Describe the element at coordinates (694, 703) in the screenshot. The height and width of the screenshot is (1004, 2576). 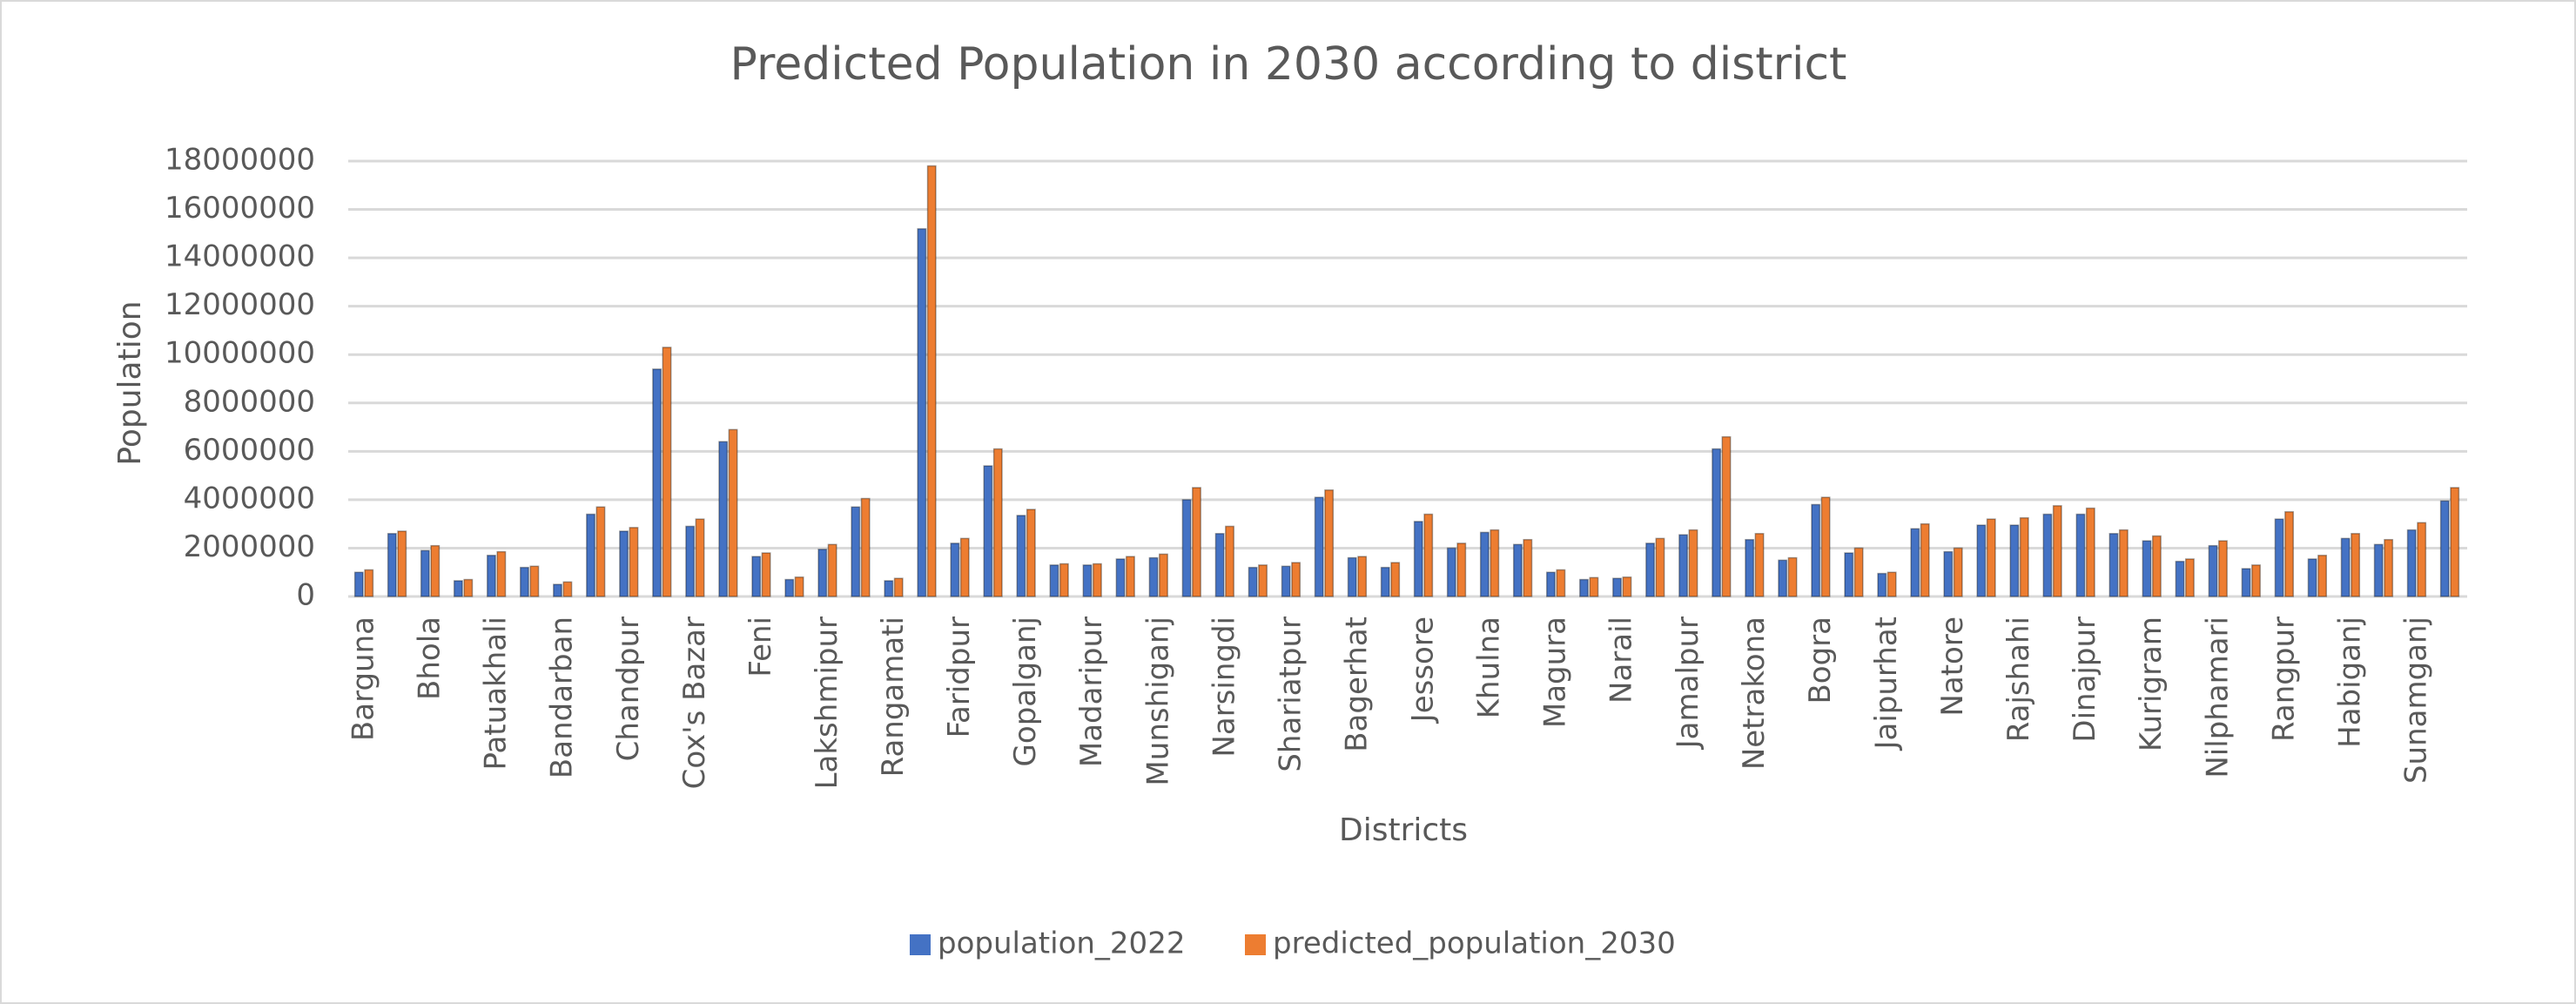
I see `x-tick-label: Cox's Bazar` at that location.